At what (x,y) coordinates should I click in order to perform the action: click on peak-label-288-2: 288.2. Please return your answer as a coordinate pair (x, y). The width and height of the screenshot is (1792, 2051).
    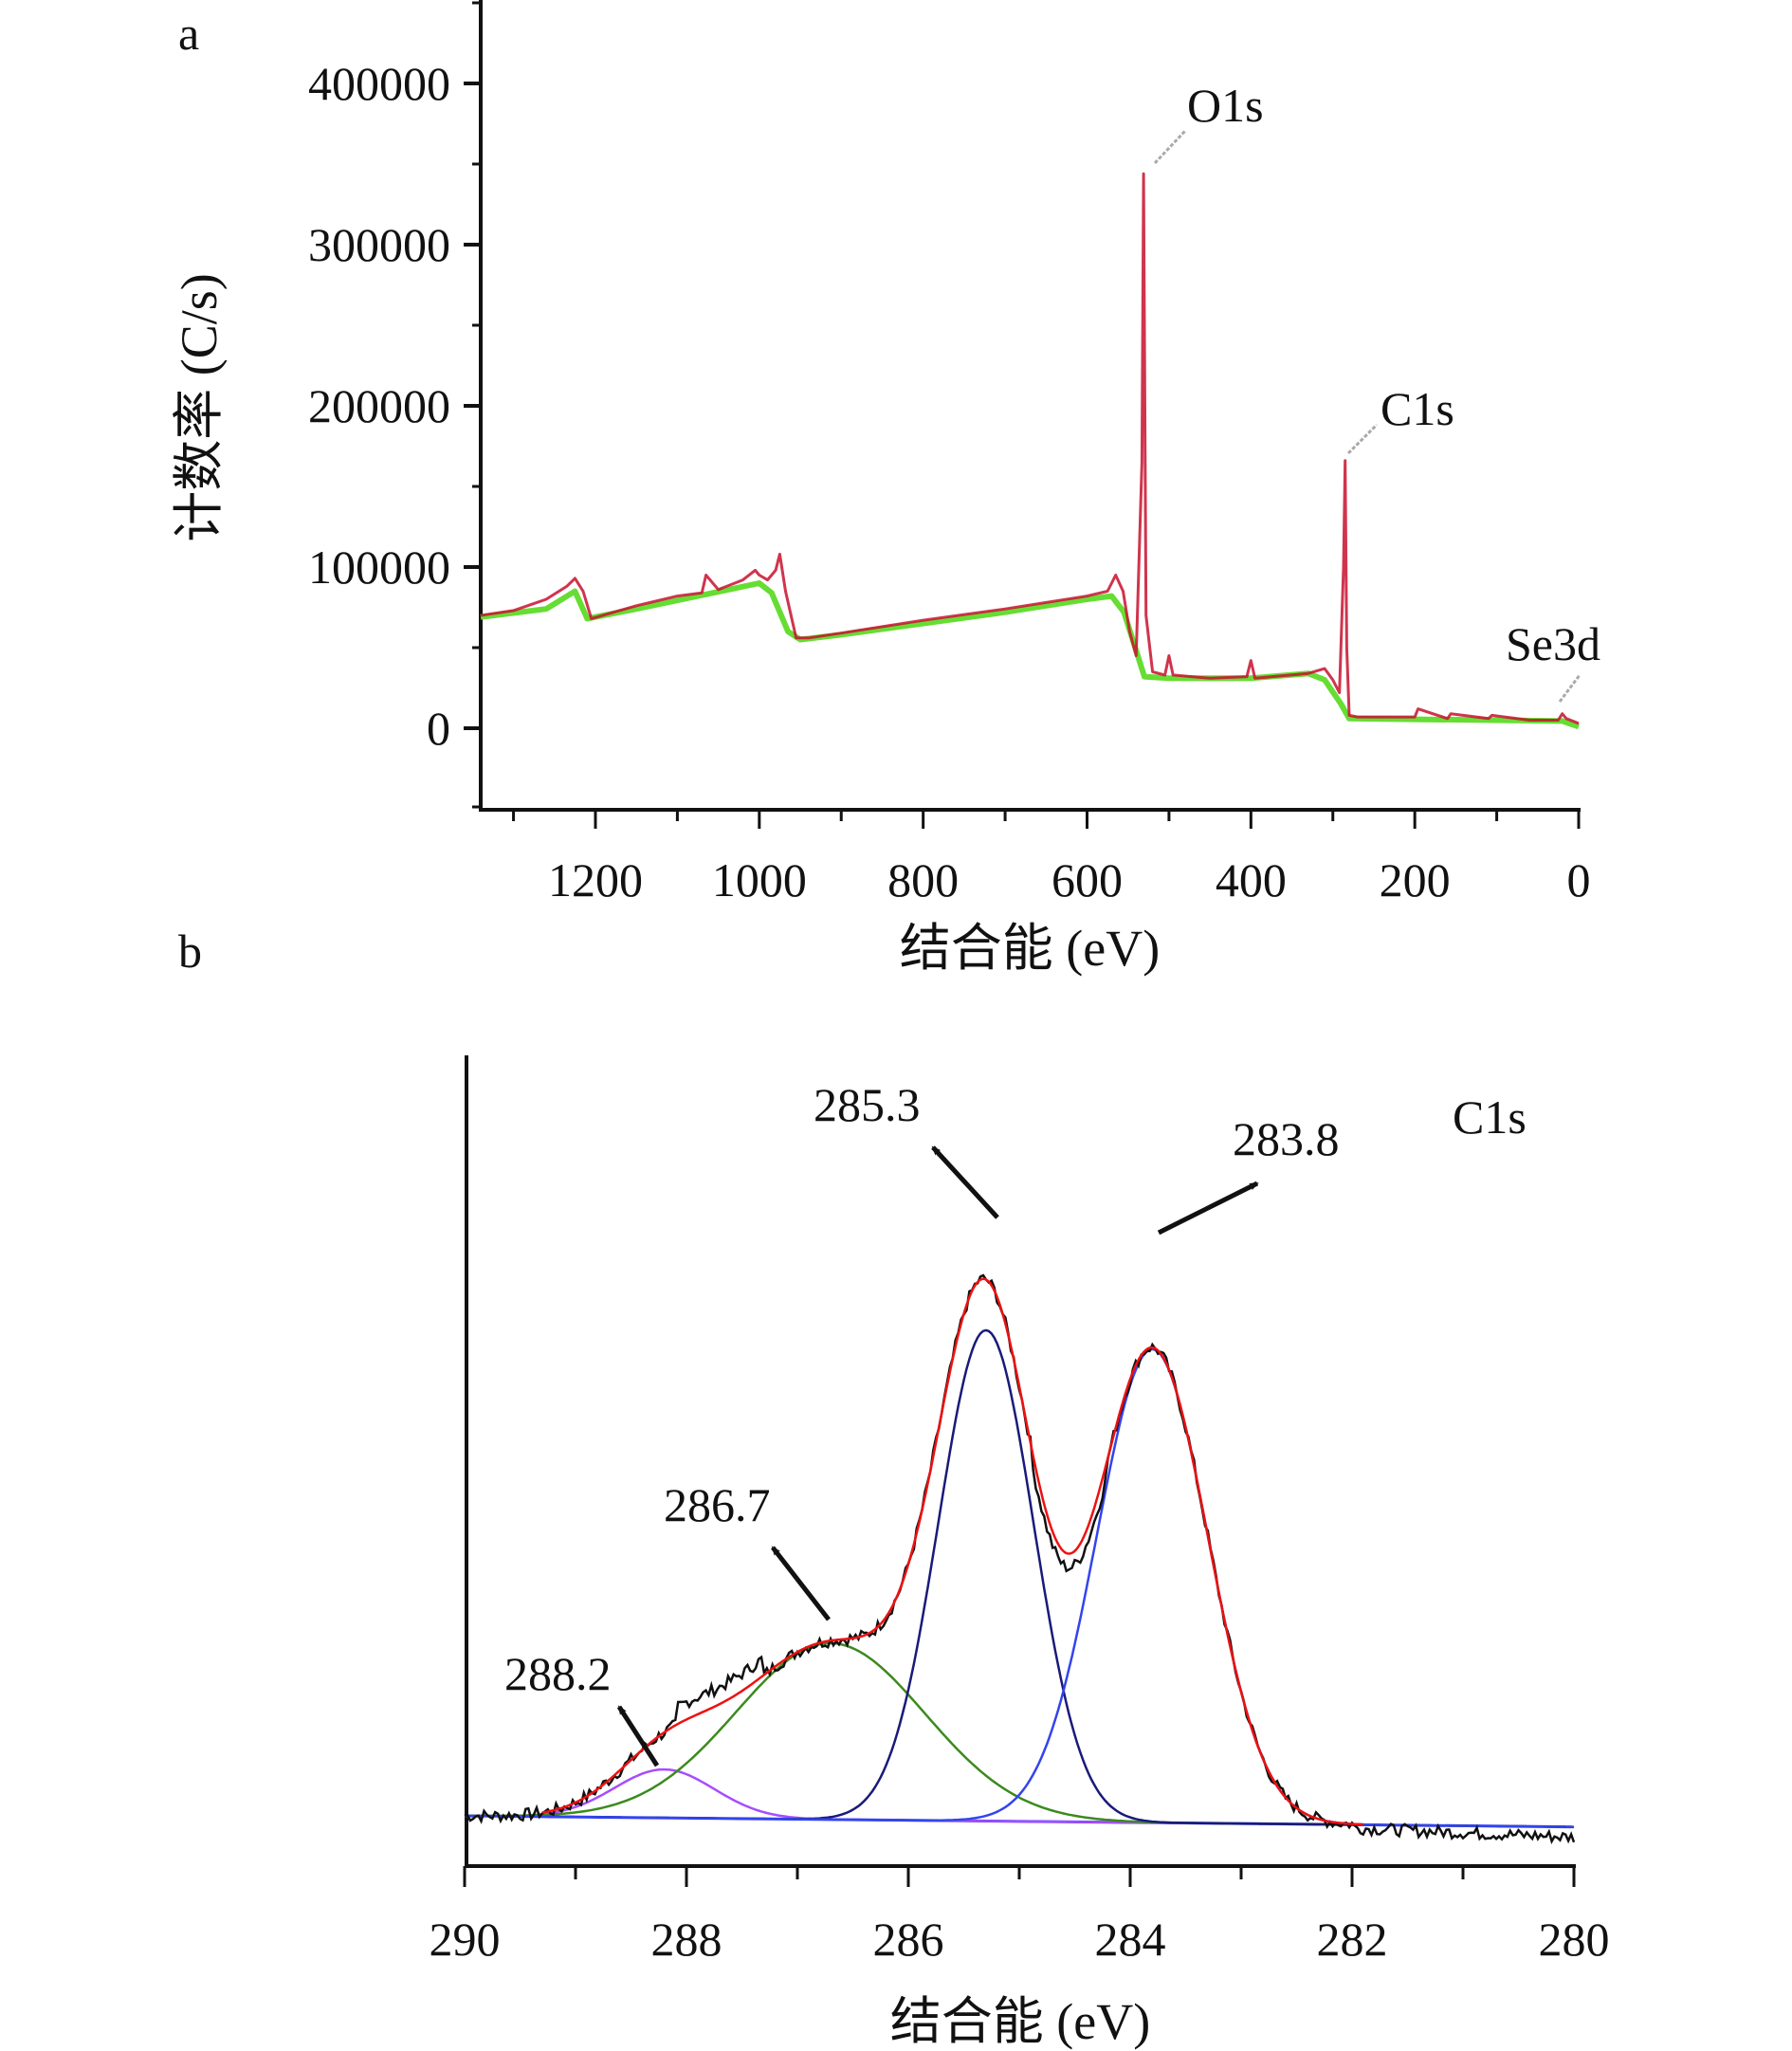
    Looking at the image, I should click on (558, 1673).